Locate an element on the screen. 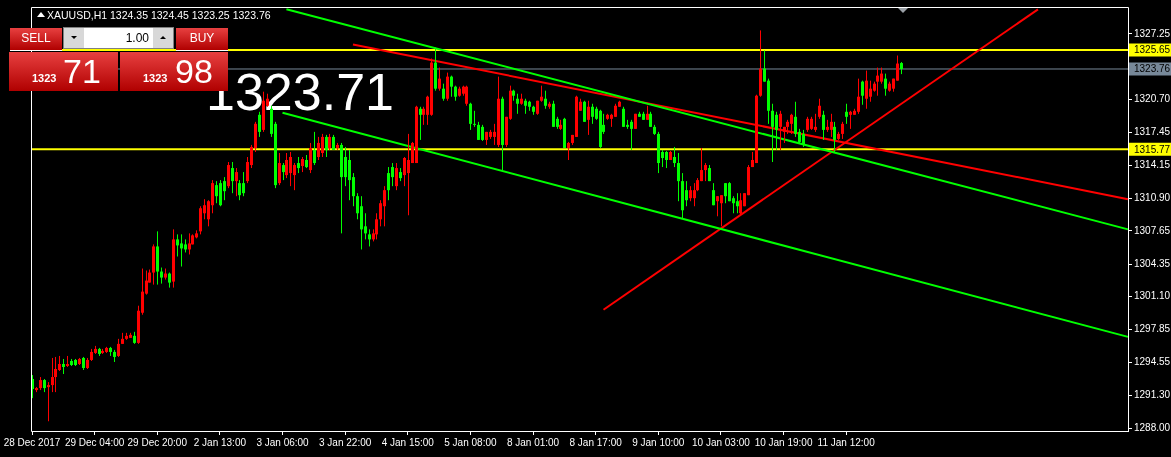 This screenshot has width=1171, height=457. x-tick-label: 5 Jan 08:00 is located at coordinates (470, 442).